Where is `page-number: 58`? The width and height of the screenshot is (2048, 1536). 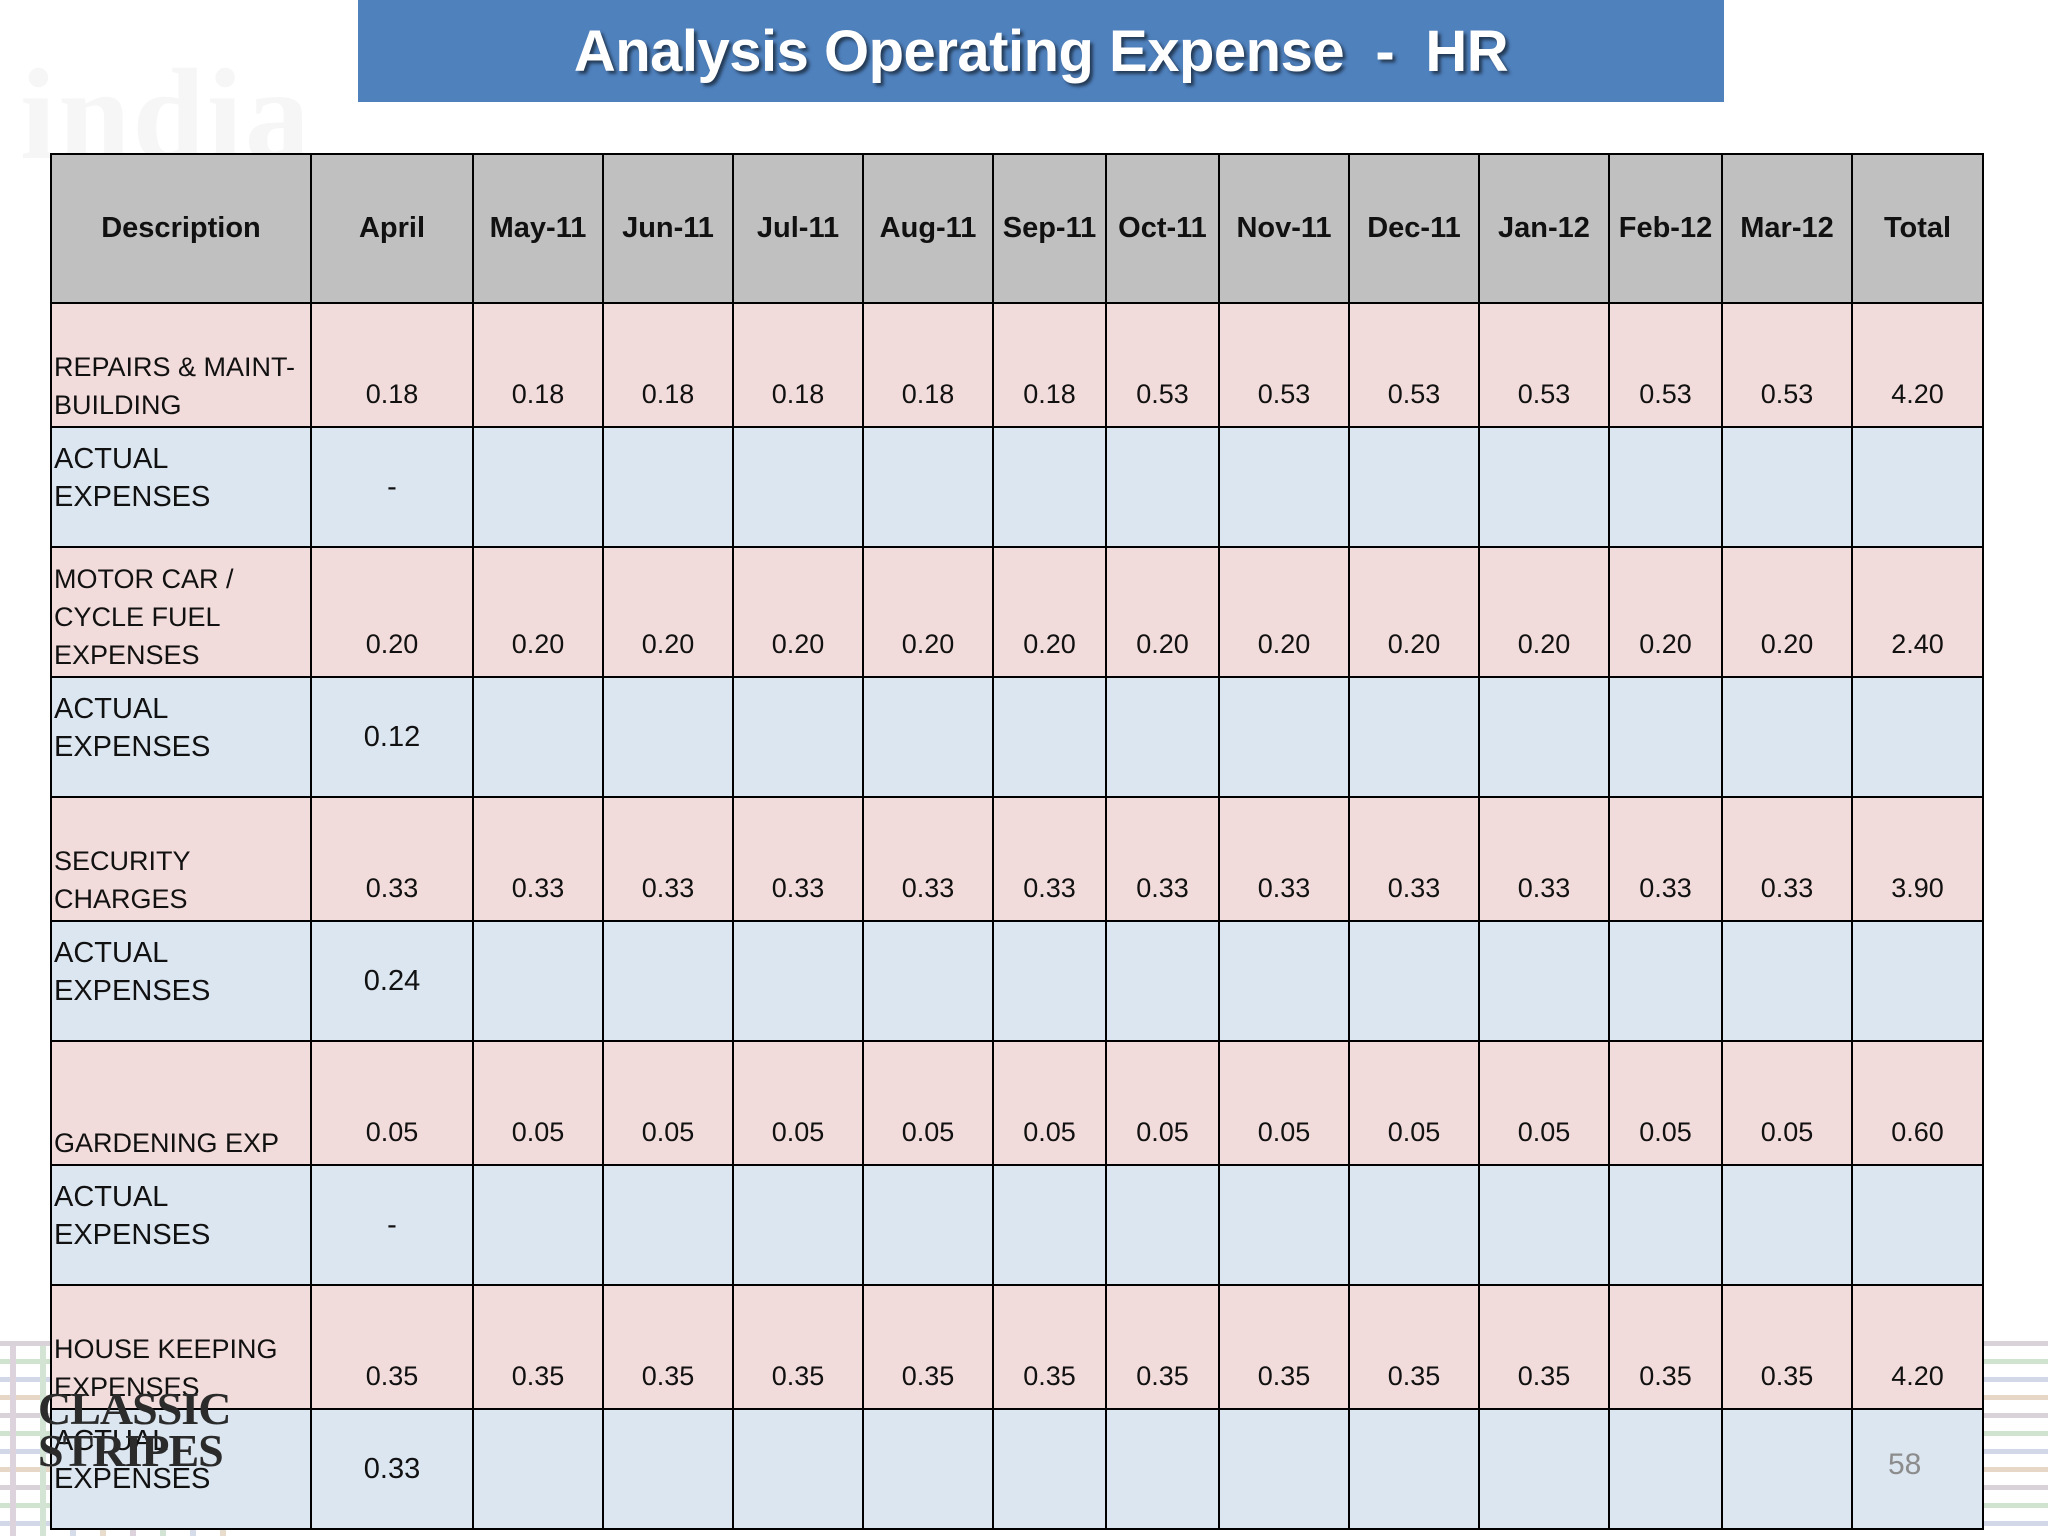 page-number: 58 is located at coordinates (1905, 1464).